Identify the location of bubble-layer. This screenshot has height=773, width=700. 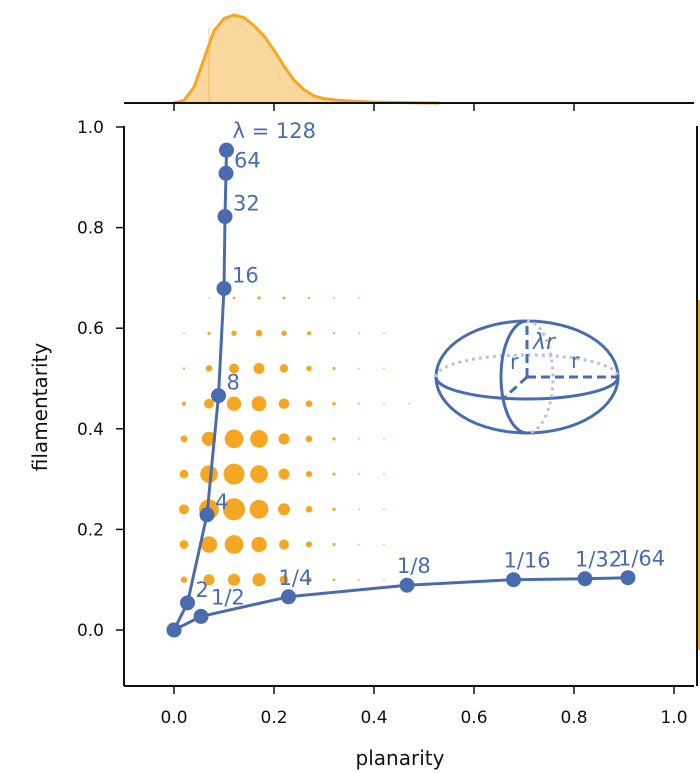
(294, 441).